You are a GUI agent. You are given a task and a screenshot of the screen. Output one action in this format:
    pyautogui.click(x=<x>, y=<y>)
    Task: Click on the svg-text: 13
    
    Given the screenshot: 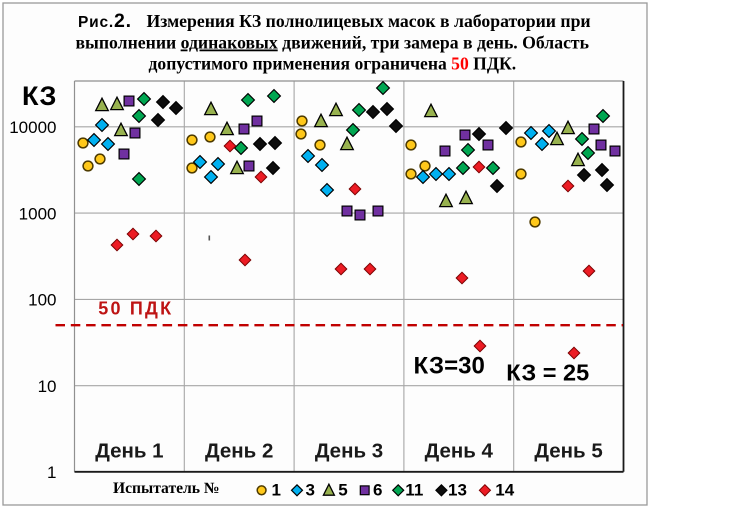 What is the action you would take?
    pyautogui.click(x=457, y=490)
    